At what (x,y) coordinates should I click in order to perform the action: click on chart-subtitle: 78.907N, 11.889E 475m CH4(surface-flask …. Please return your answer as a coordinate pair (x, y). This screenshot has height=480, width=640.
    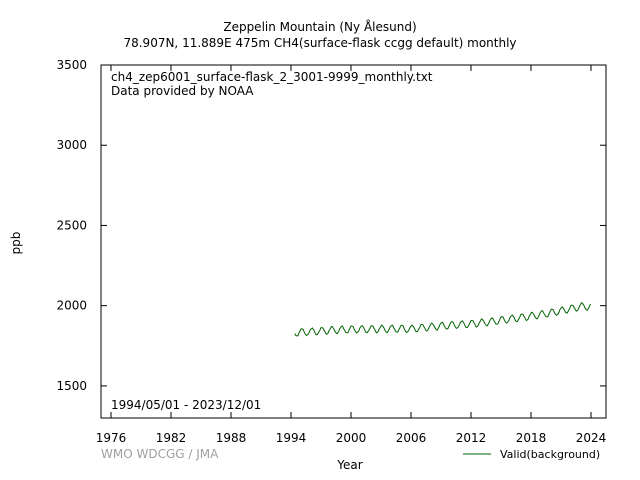
    Looking at the image, I should click on (320, 43).